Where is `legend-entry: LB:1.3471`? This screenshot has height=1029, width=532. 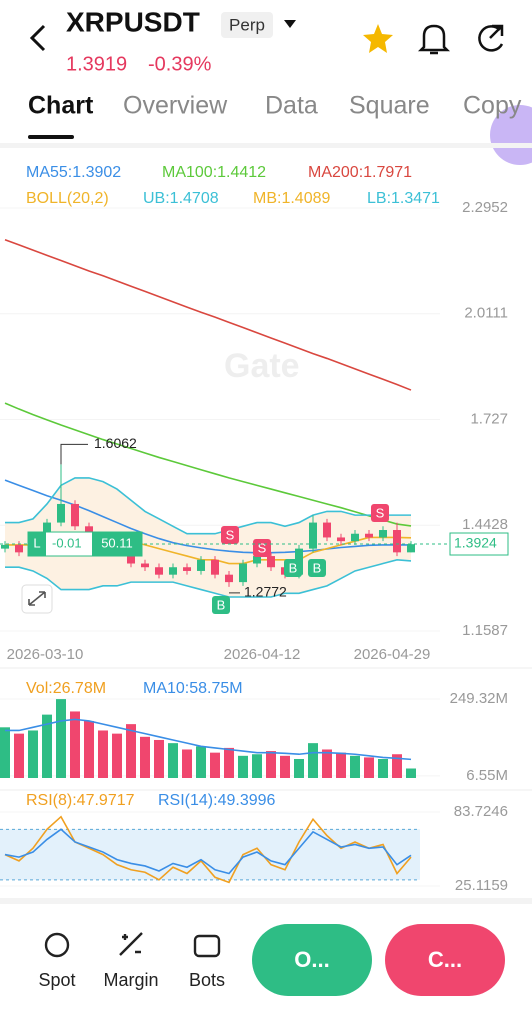
legend-entry: LB:1.3471 is located at coordinates (403, 198).